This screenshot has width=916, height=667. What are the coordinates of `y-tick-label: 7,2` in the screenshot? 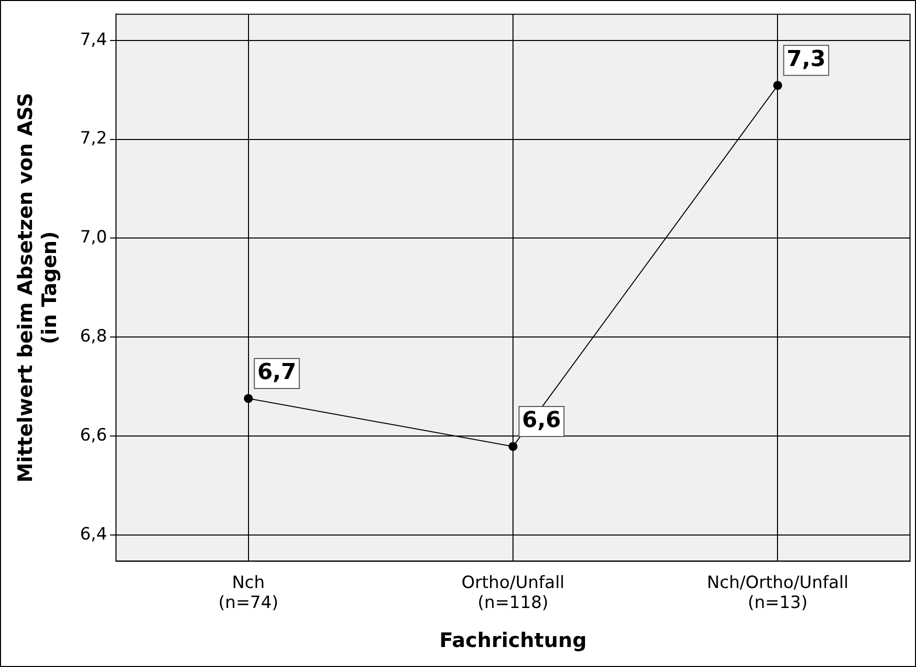 It's located at (94, 138).